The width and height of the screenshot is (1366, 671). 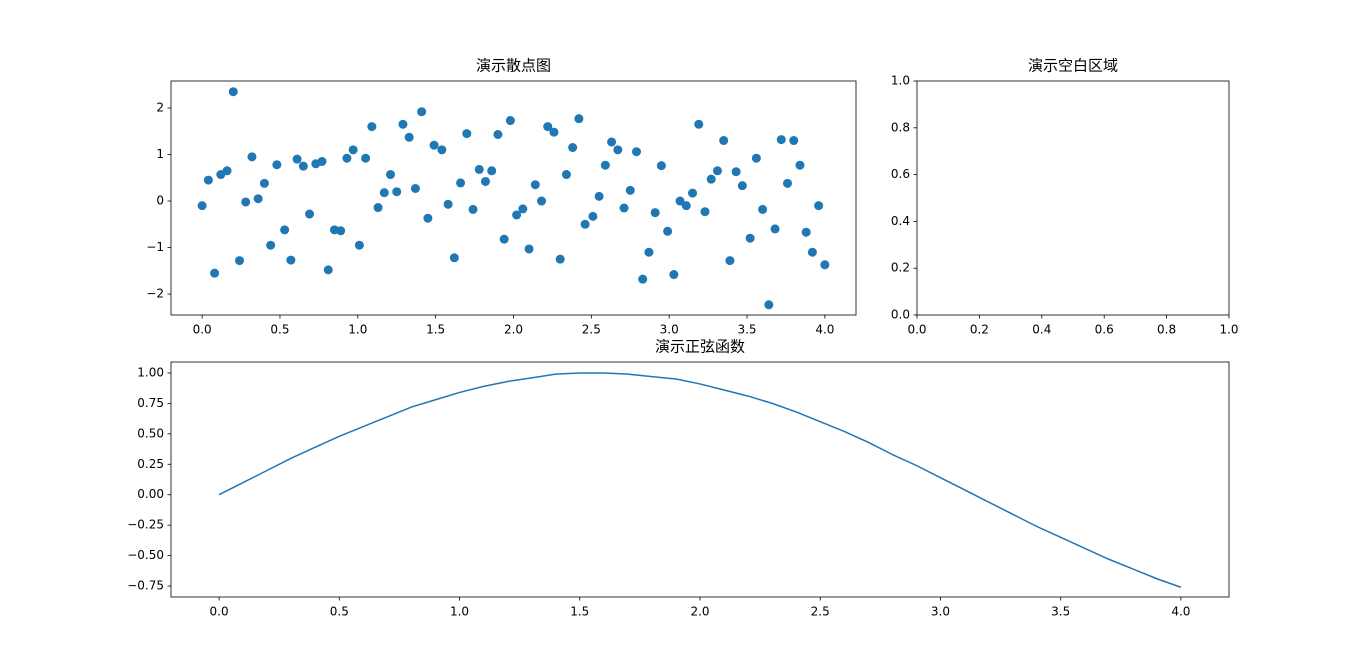 What do you see at coordinates (1073, 198) in the screenshot?
I see `axes-frame` at bounding box center [1073, 198].